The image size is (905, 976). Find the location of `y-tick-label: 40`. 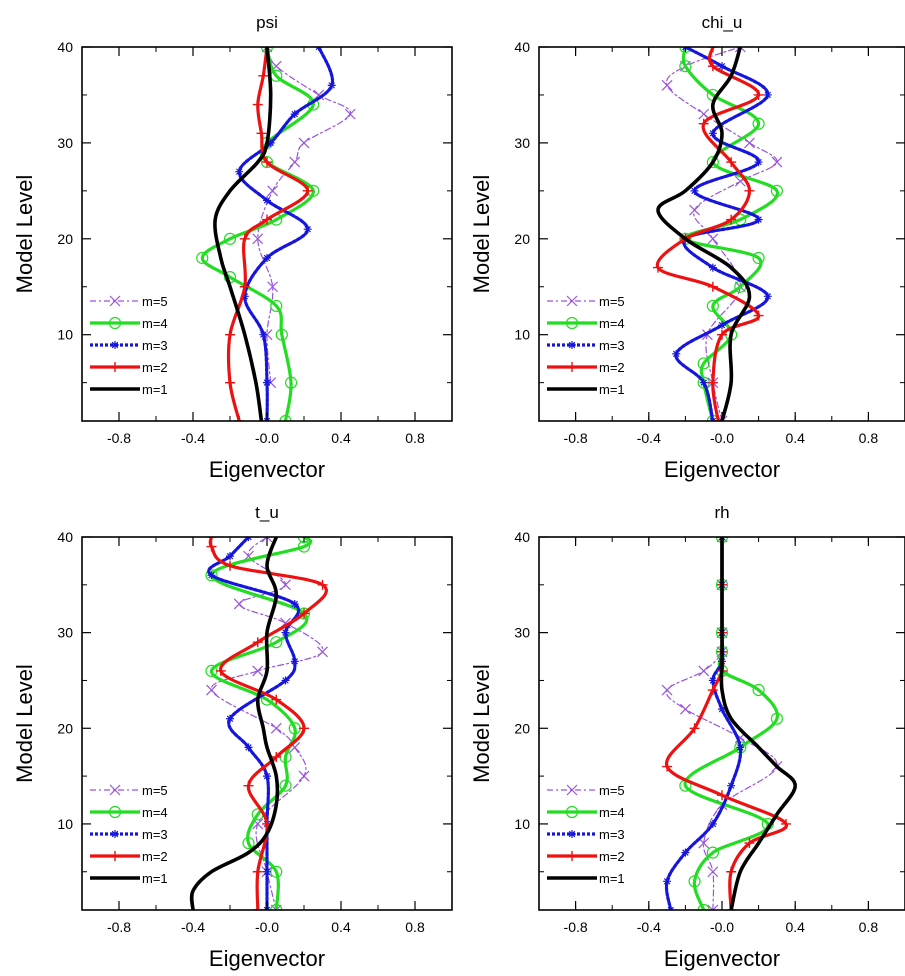

y-tick-label: 40 is located at coordinates (65, 47).